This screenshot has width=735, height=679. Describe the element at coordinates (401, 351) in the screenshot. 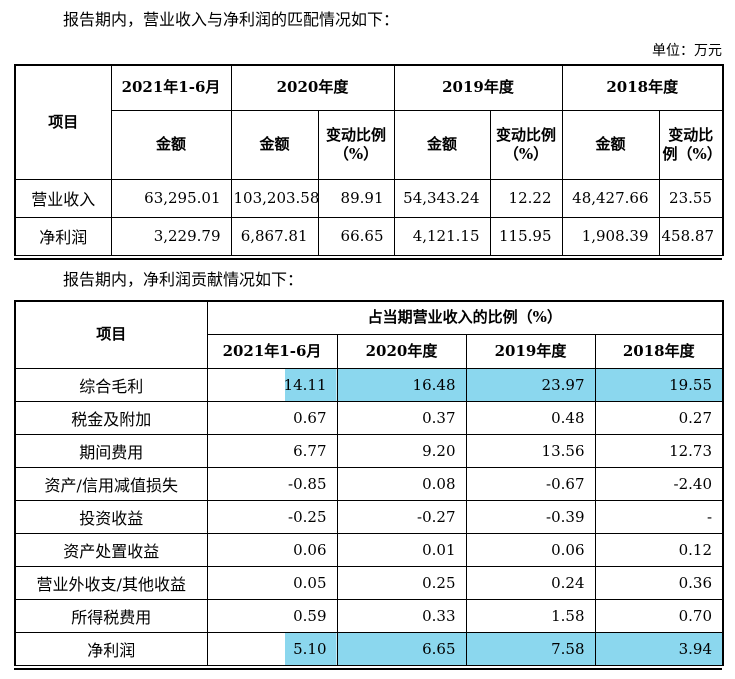

I see `t2-header-period-2020: 2020年度` at that location.